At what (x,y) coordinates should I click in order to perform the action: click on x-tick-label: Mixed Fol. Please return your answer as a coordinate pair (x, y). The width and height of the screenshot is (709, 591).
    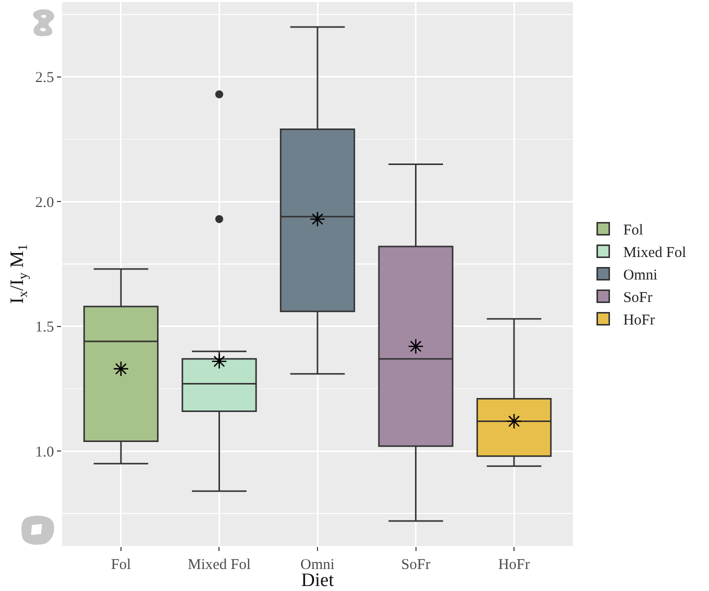
    Looking at the image, I should click on (219, 565).